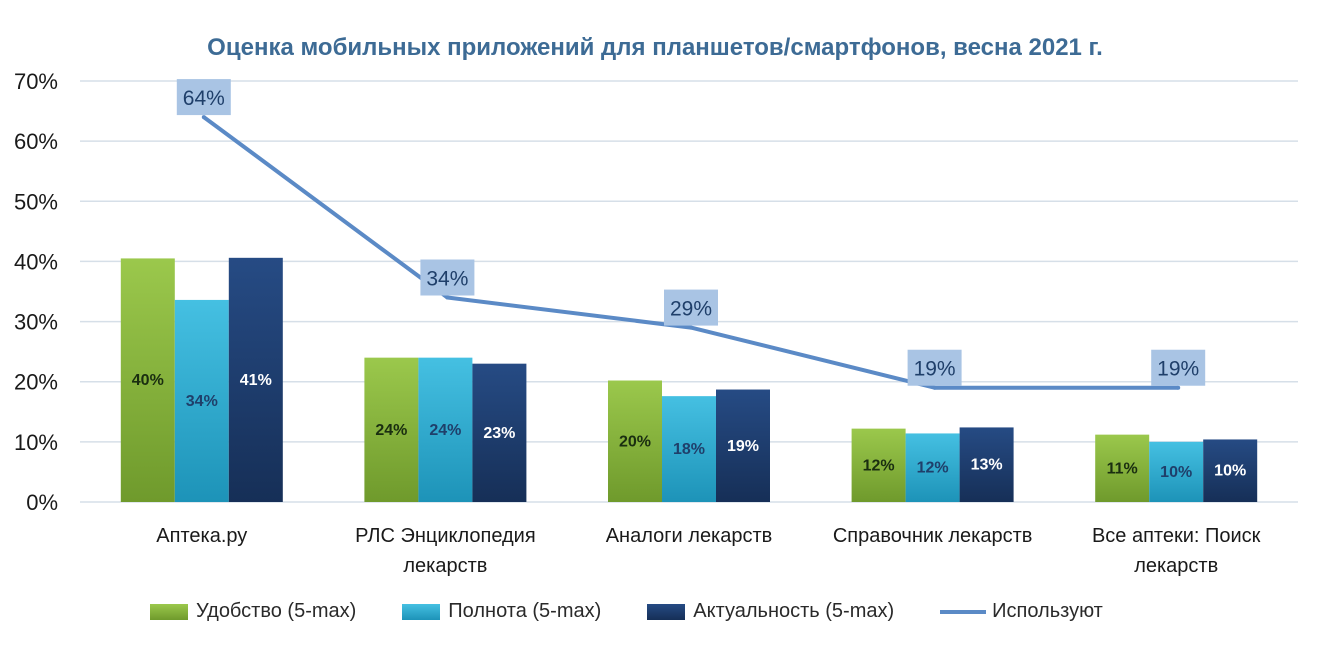  I want to click on legend-item-udobstvo: Удобство (5-max), so click(253, 611).